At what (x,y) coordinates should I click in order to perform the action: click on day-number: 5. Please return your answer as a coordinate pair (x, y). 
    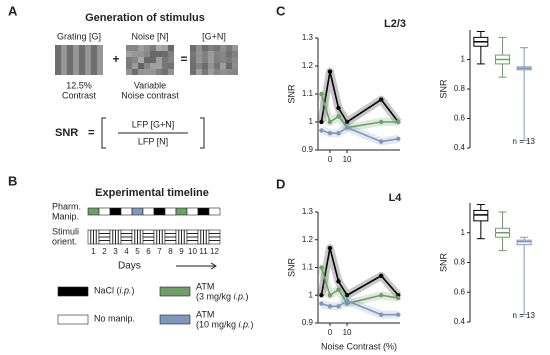
    Looking at the image, I should click on (137, 251).